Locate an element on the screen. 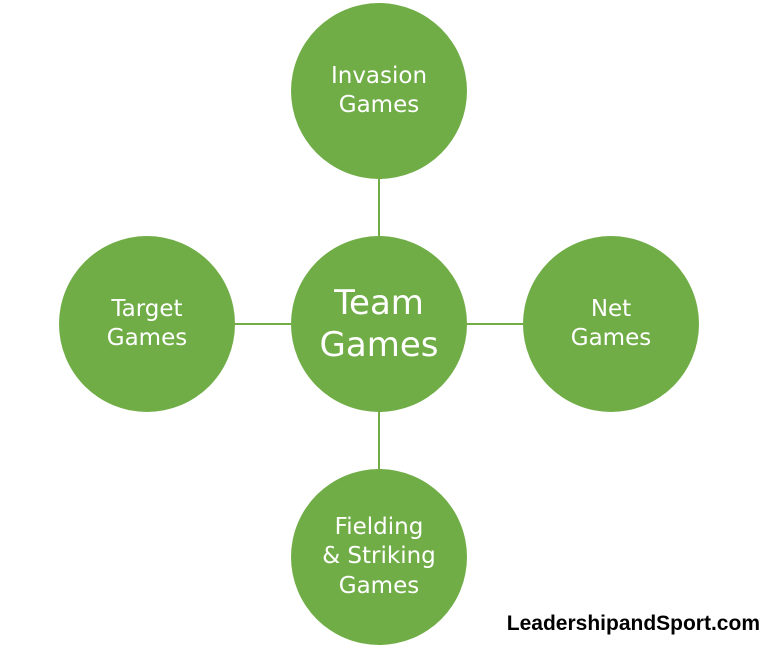 This screenshot has width=768, height=657. node-fielding-line-2: & Striking is located at coordinates (379, 556).